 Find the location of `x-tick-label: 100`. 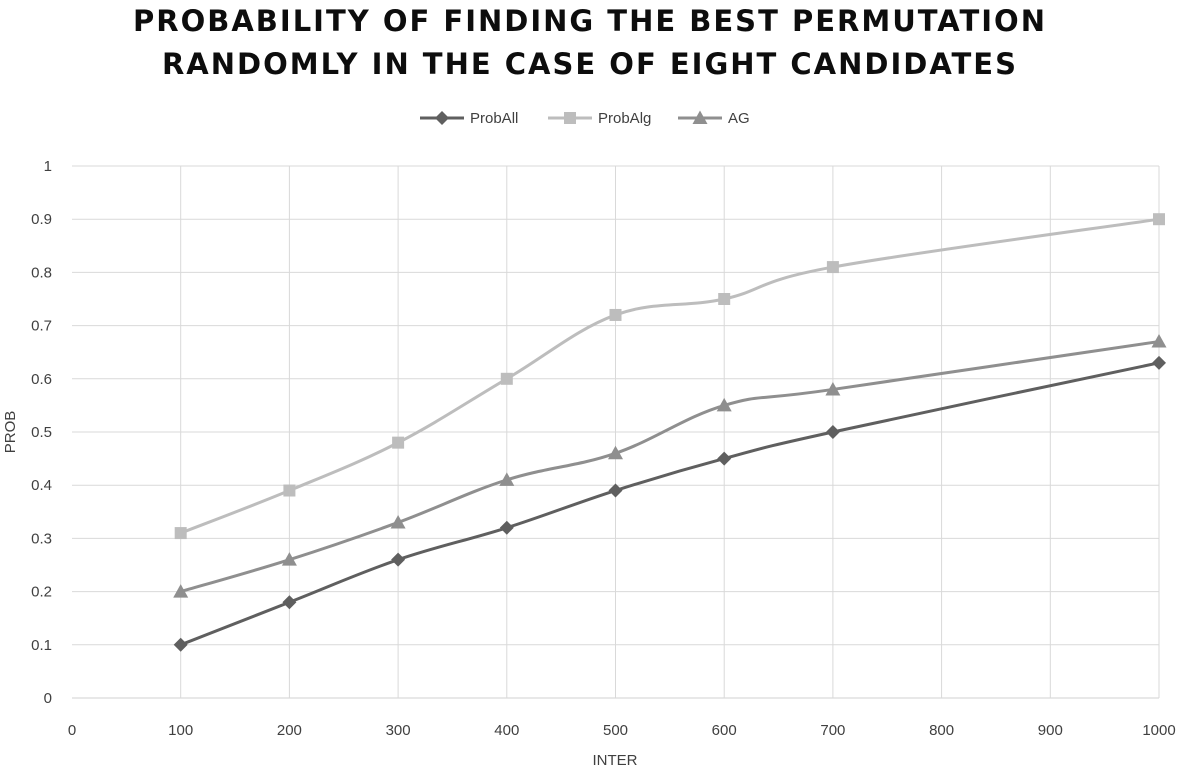

x-tick-label: 100 is located at coordinates (180, 730).